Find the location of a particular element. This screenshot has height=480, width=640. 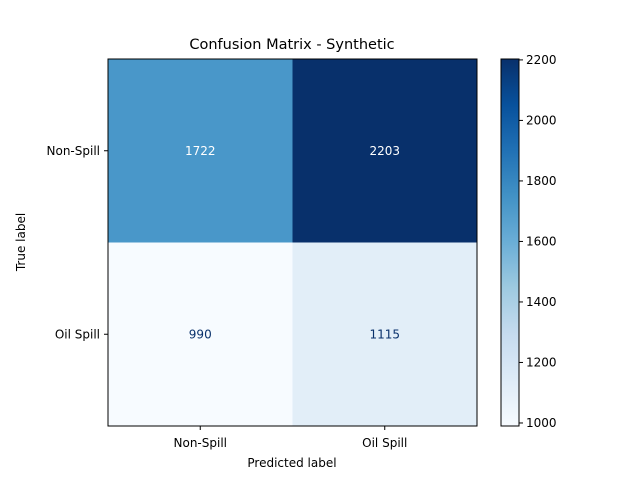

colorbar-tick-label: 1200 is located at coordinates (541, 362).